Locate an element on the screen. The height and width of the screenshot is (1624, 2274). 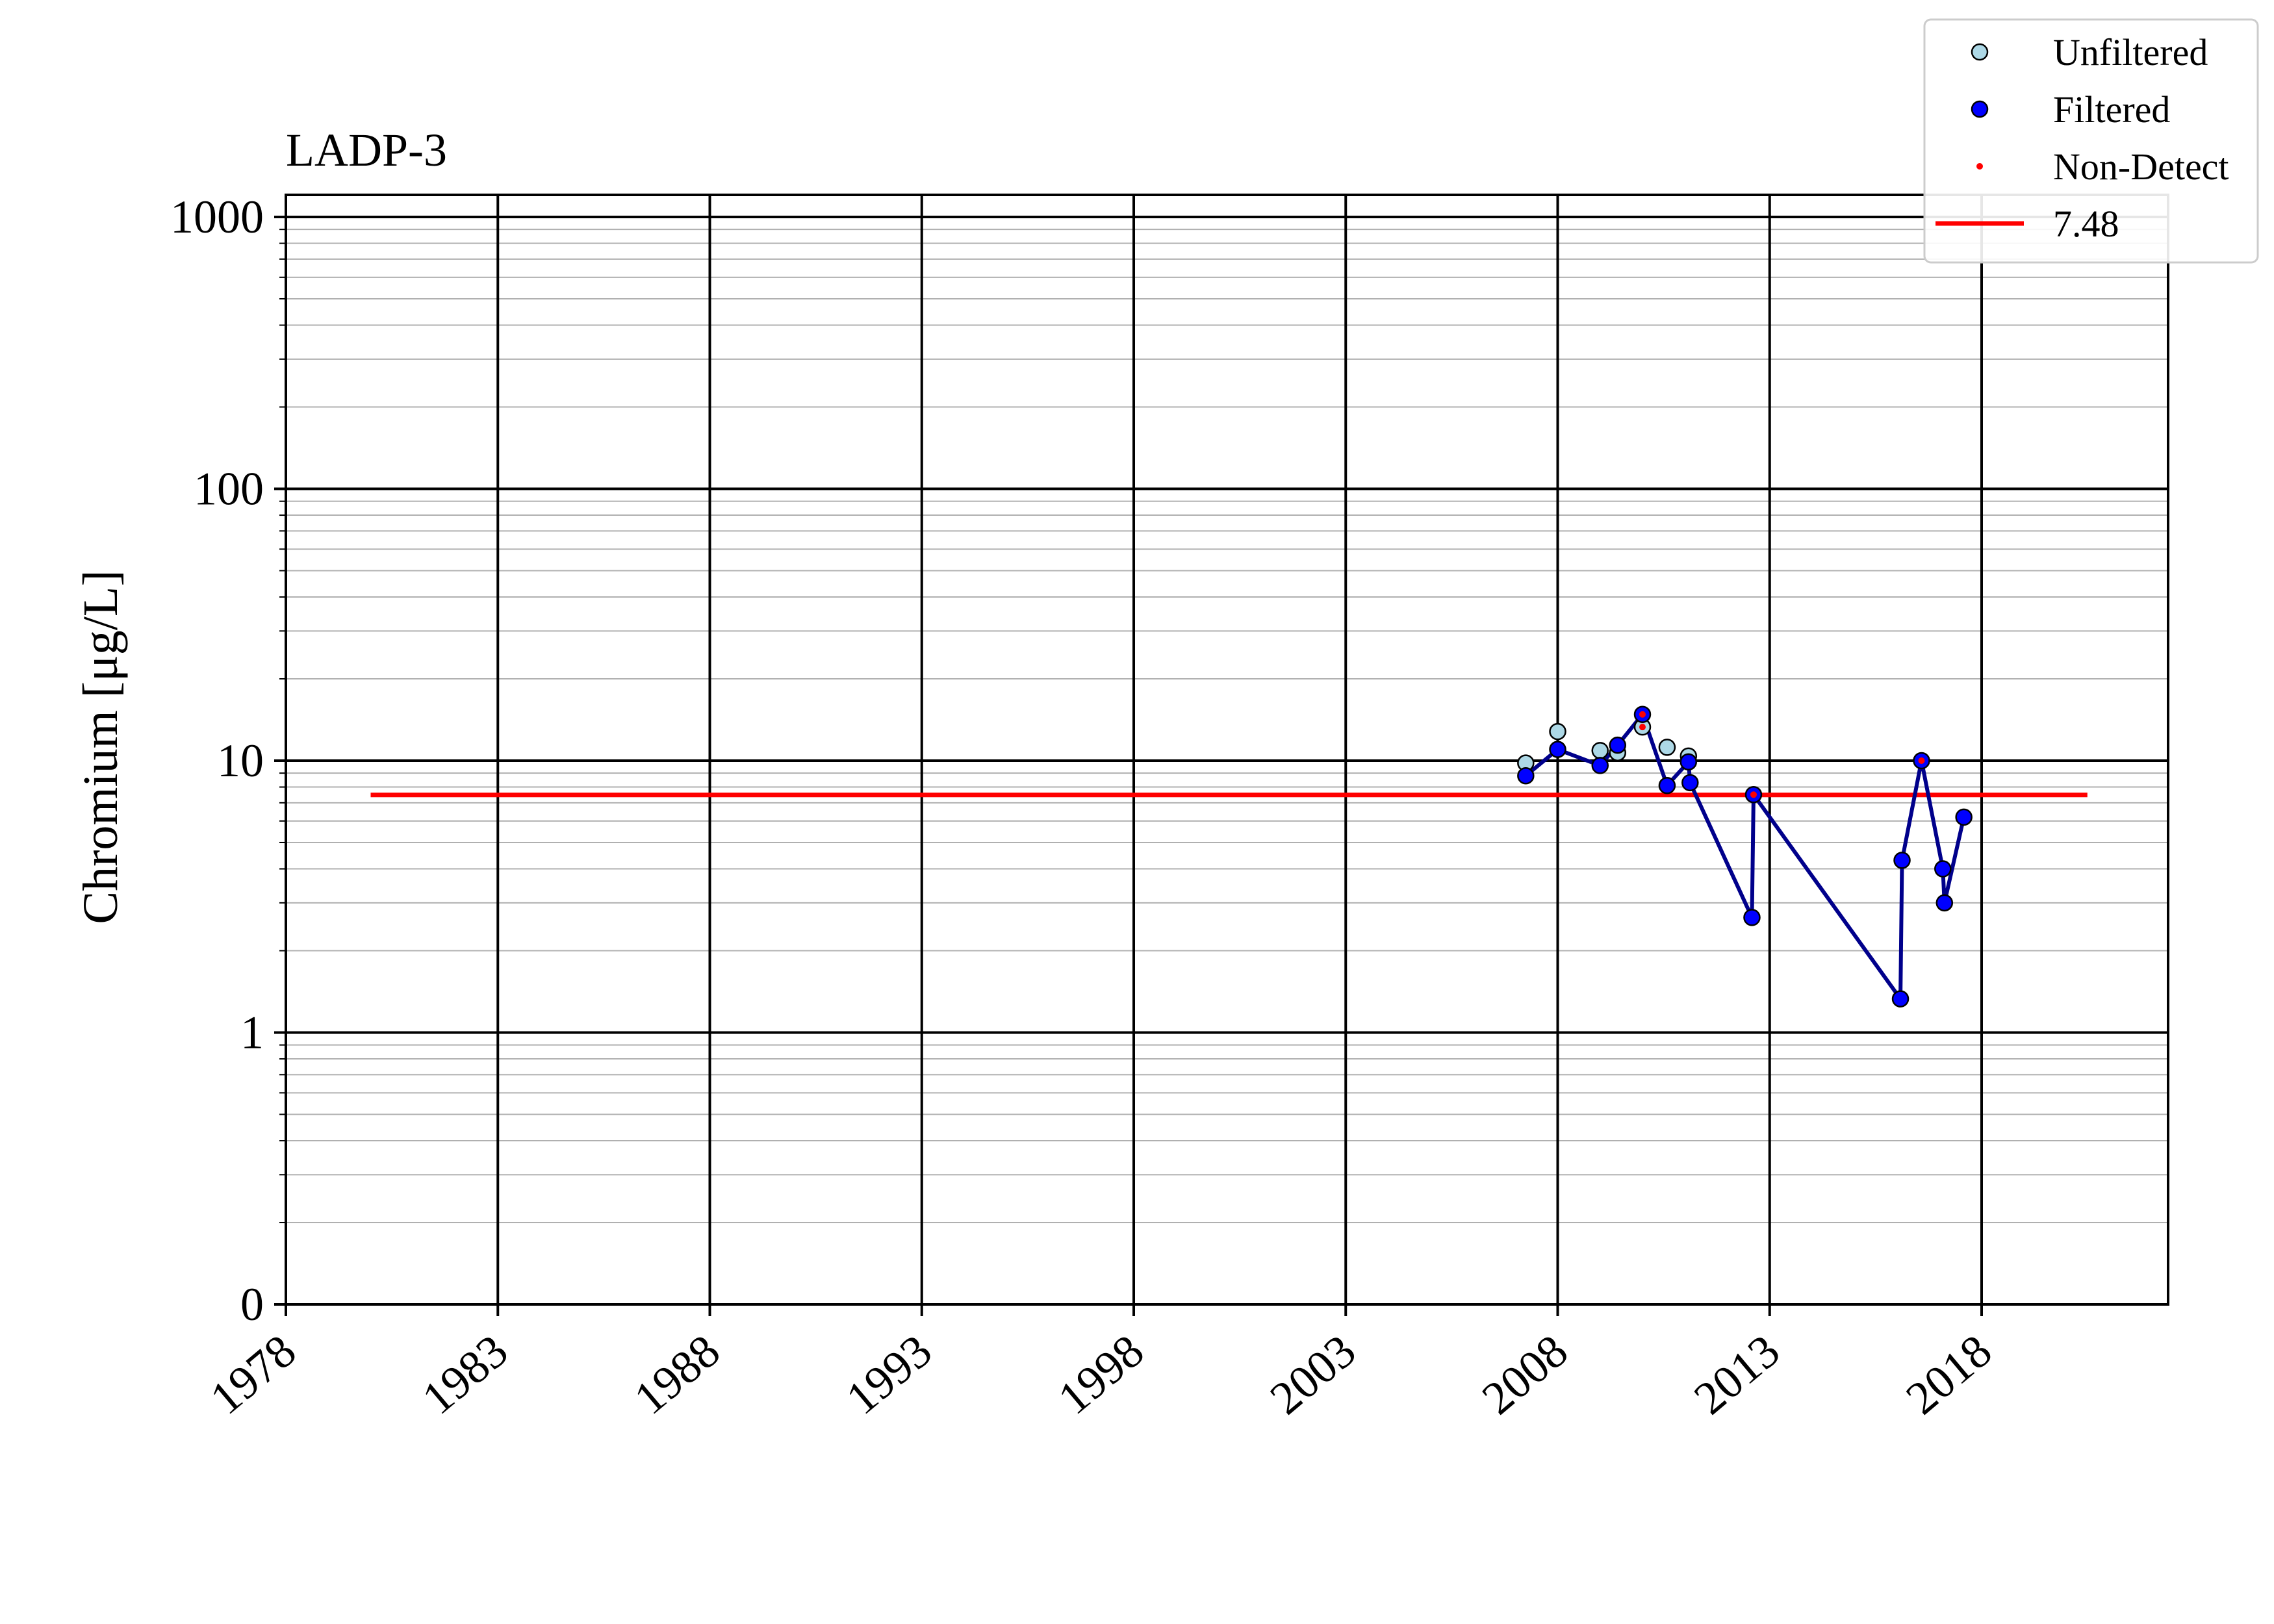
x-tick-label: 1983 is located at coordinates (465, 1375).